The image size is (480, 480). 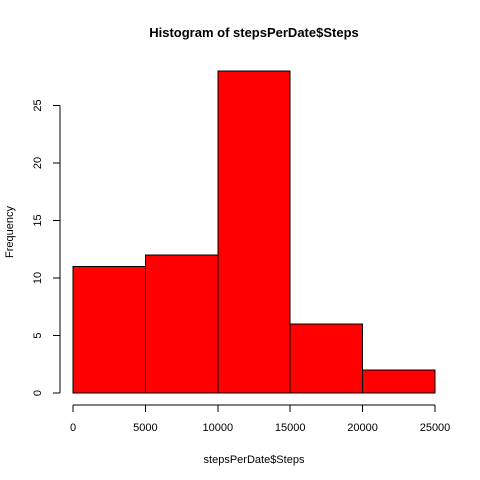 What do you see at coordinates (218, 428) in the screenshot?
I see `x-tick-label: 10000` at bounding box center [218, 428].